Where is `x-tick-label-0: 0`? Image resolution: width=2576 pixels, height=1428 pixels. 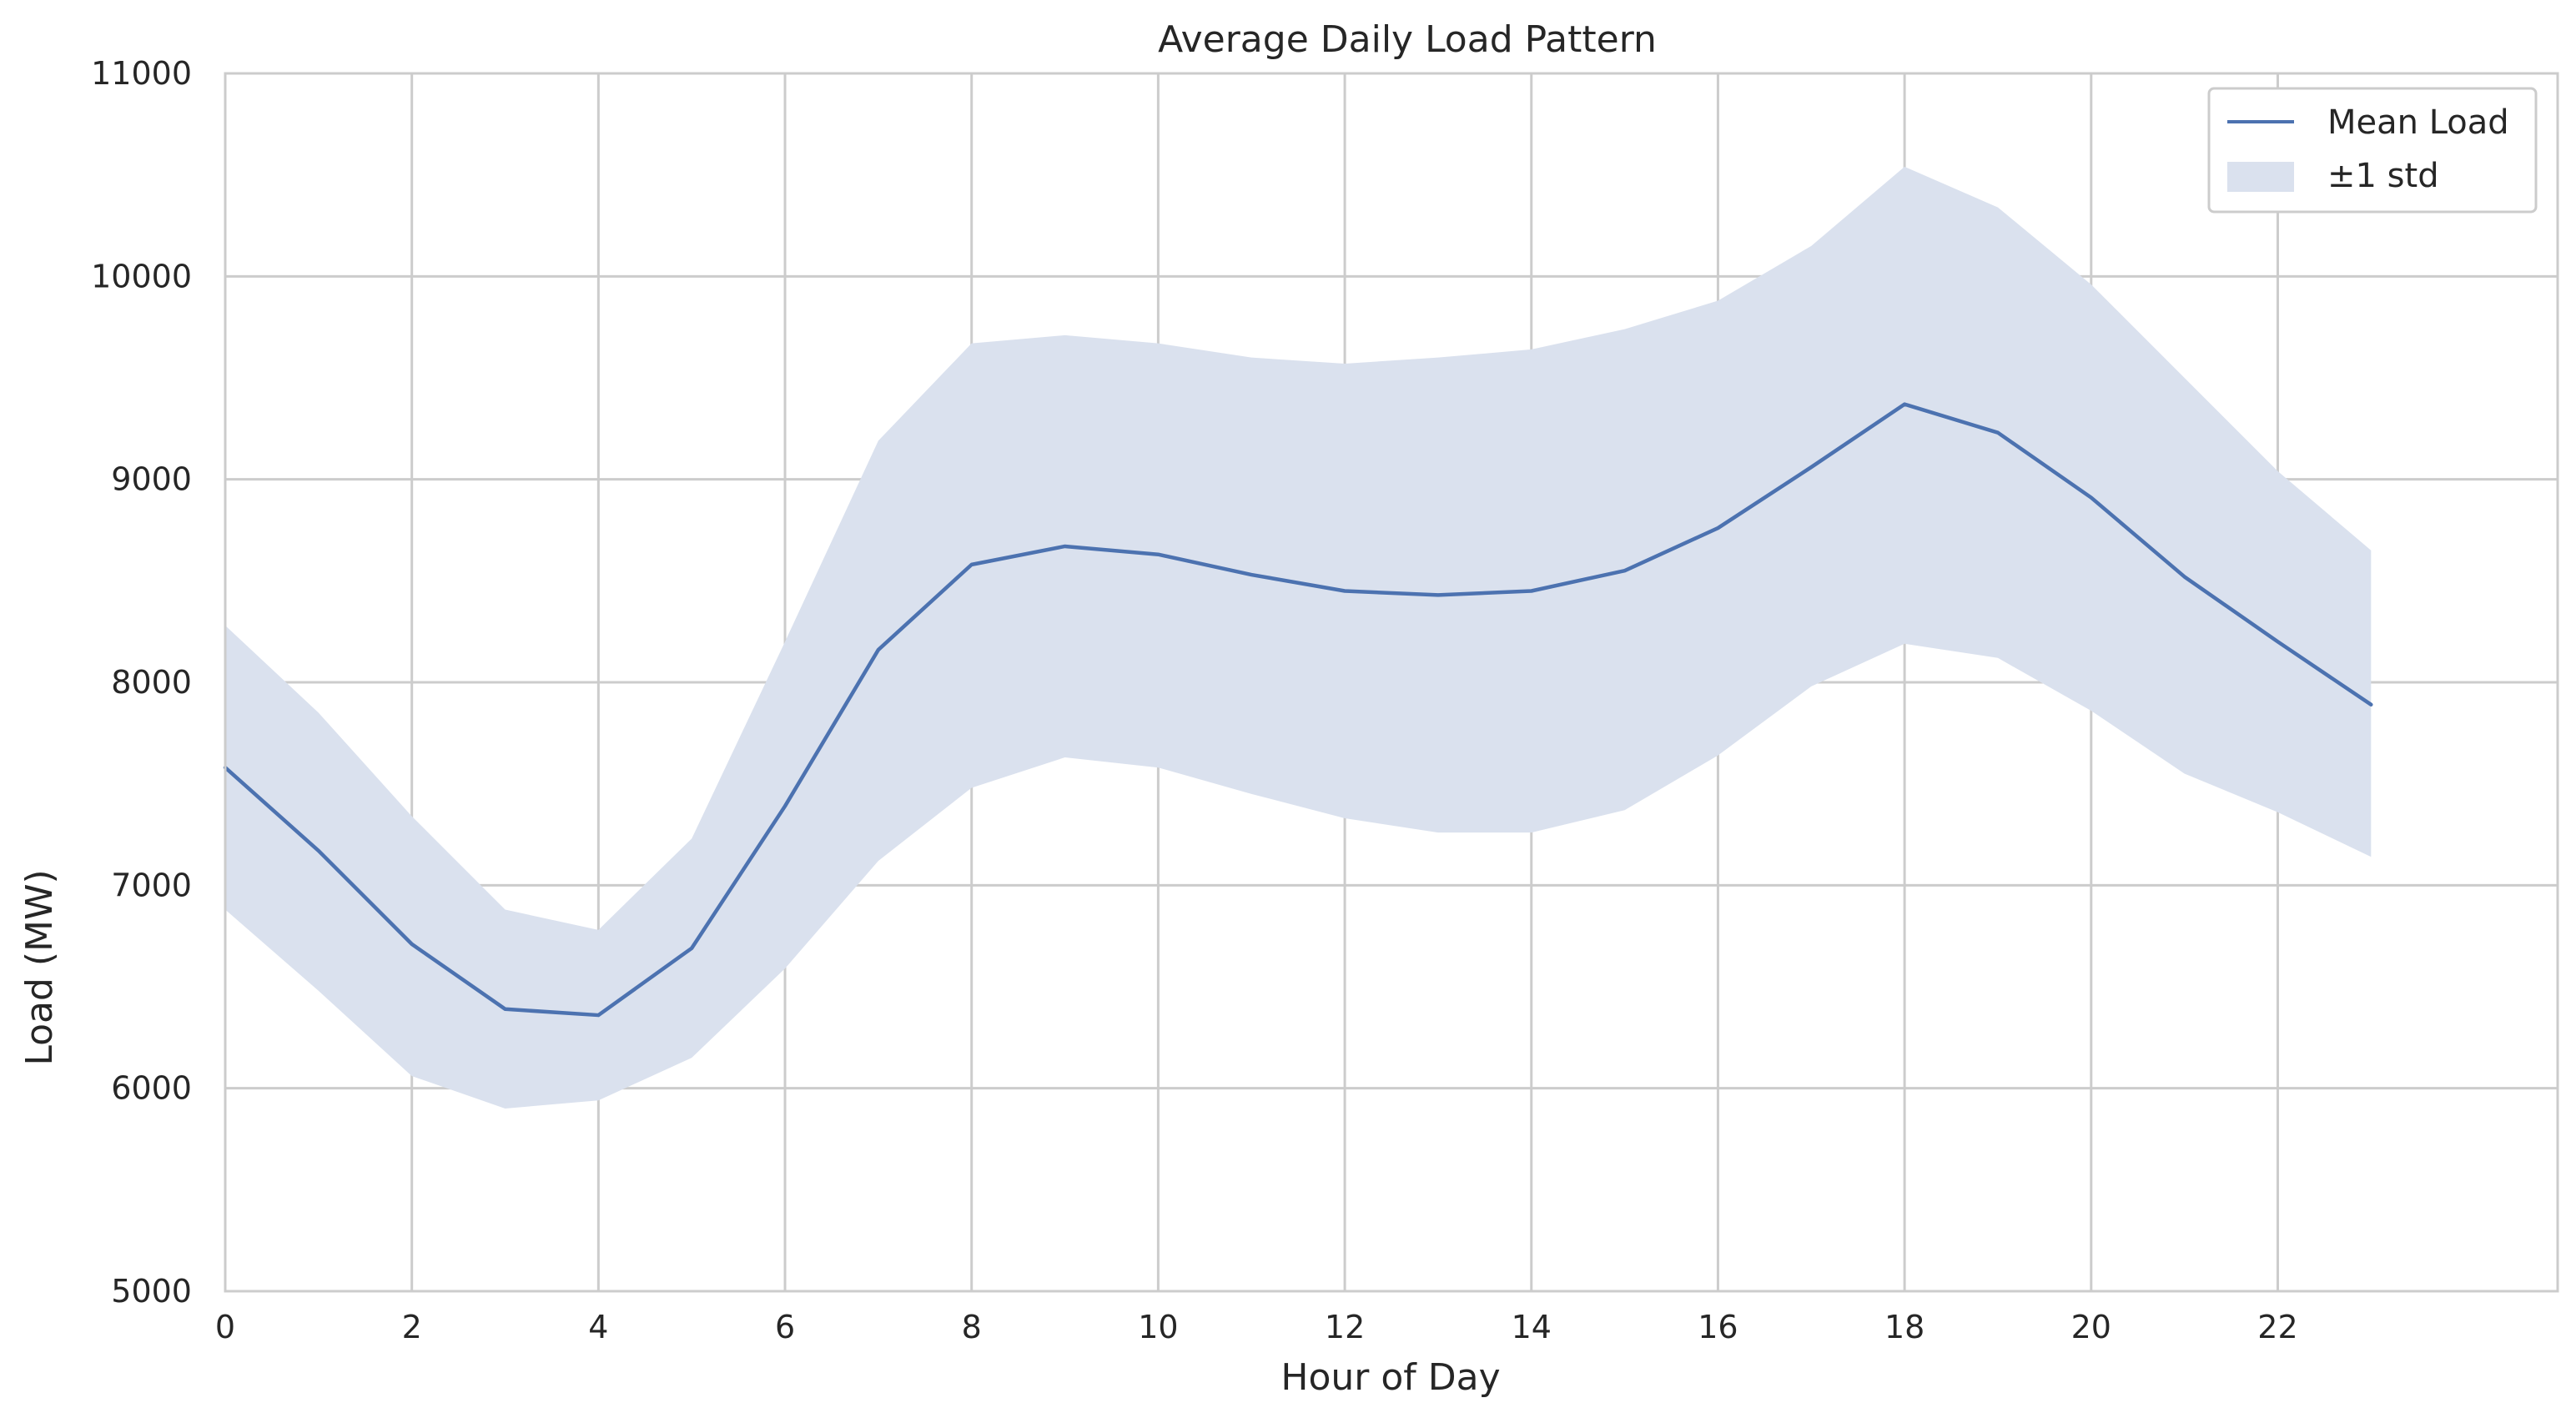
x-tick-label-0: 0 is located at coordinates (225, 1327).